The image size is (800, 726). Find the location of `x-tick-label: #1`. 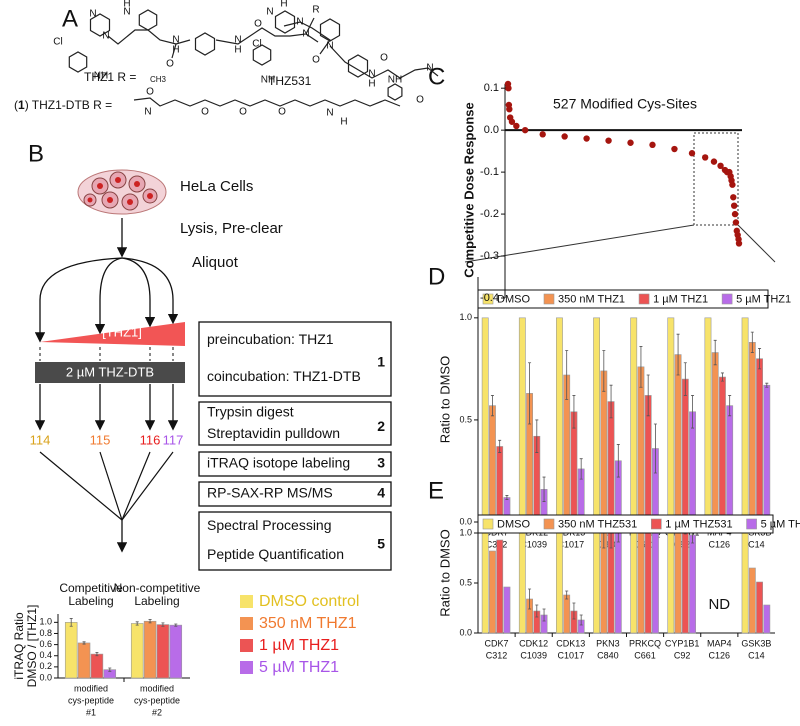

x-tick-label: #1 is located at coordinates (91, 712).